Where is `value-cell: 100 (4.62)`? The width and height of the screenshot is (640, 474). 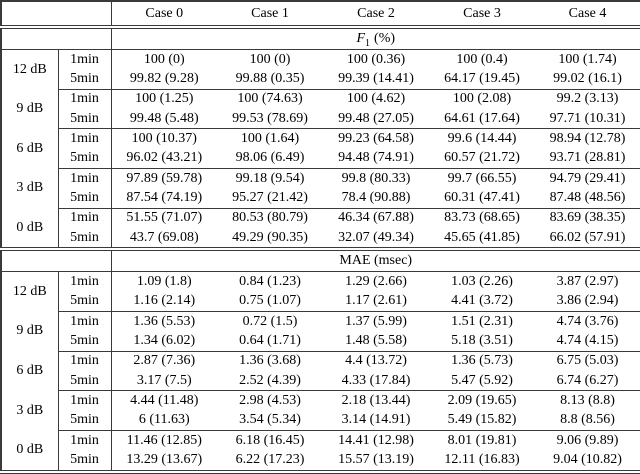
value-cell: 100 (4.62) is located at coordinates (376, 99).